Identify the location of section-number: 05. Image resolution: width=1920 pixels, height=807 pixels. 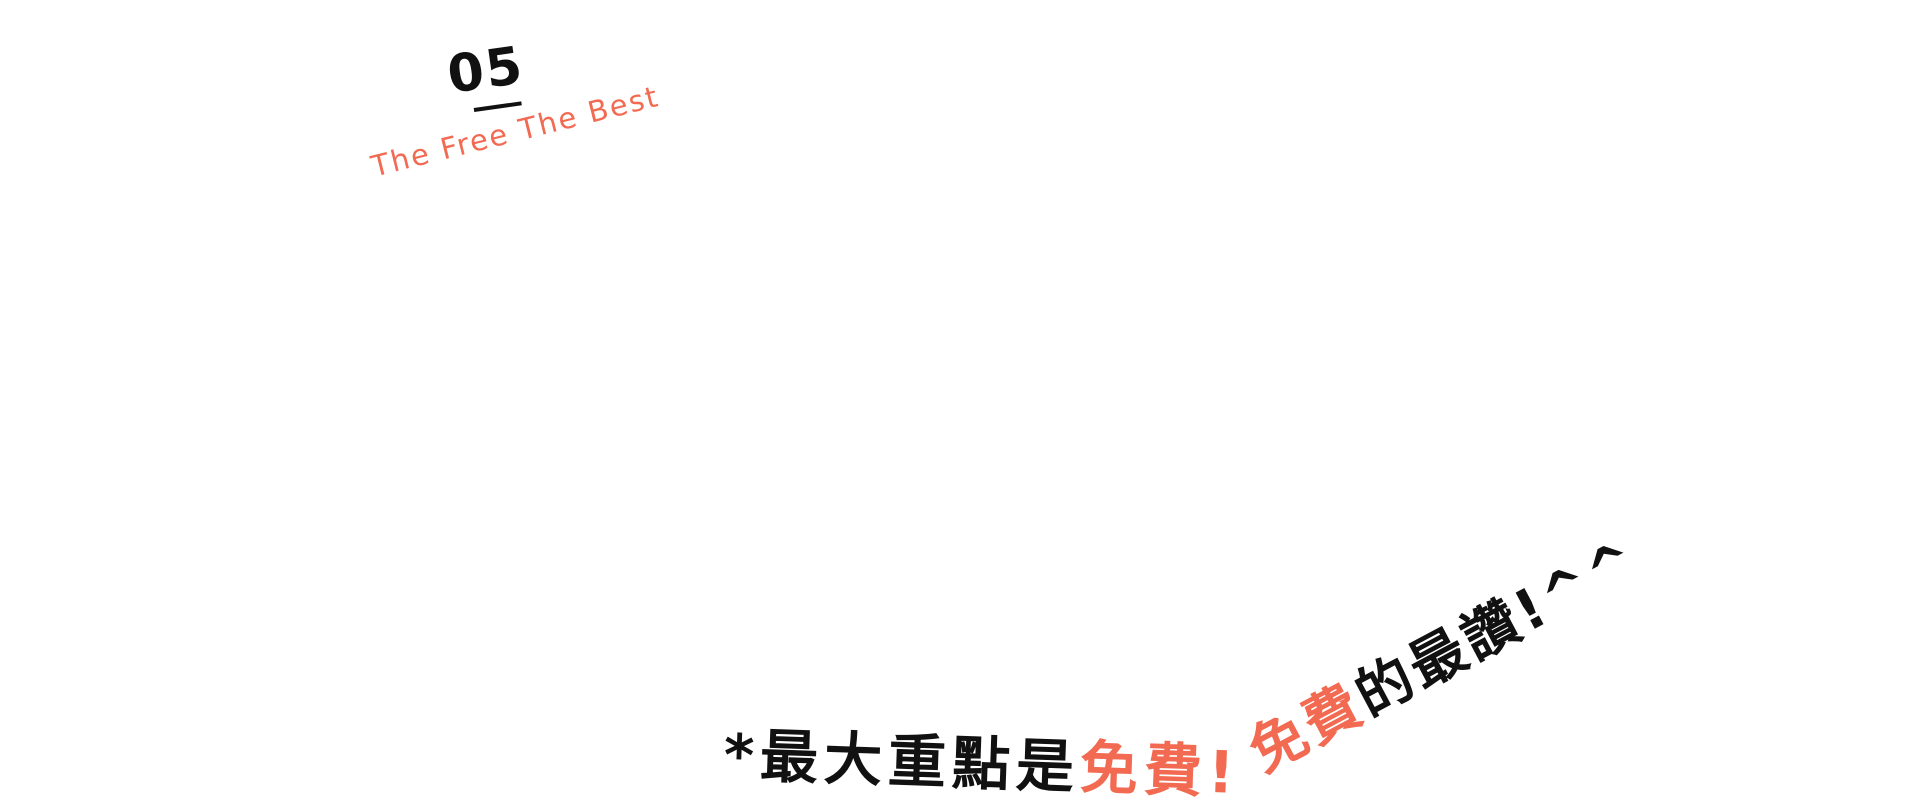
(485, 70).